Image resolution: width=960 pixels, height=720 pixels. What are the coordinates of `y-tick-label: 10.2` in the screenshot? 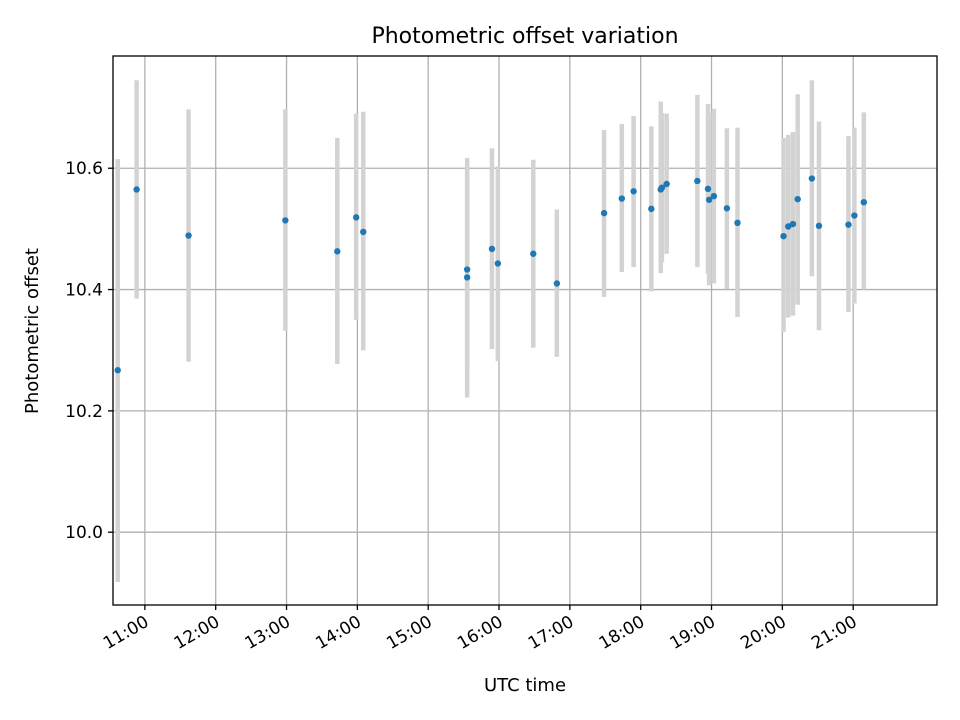 It's located at (84, 412).